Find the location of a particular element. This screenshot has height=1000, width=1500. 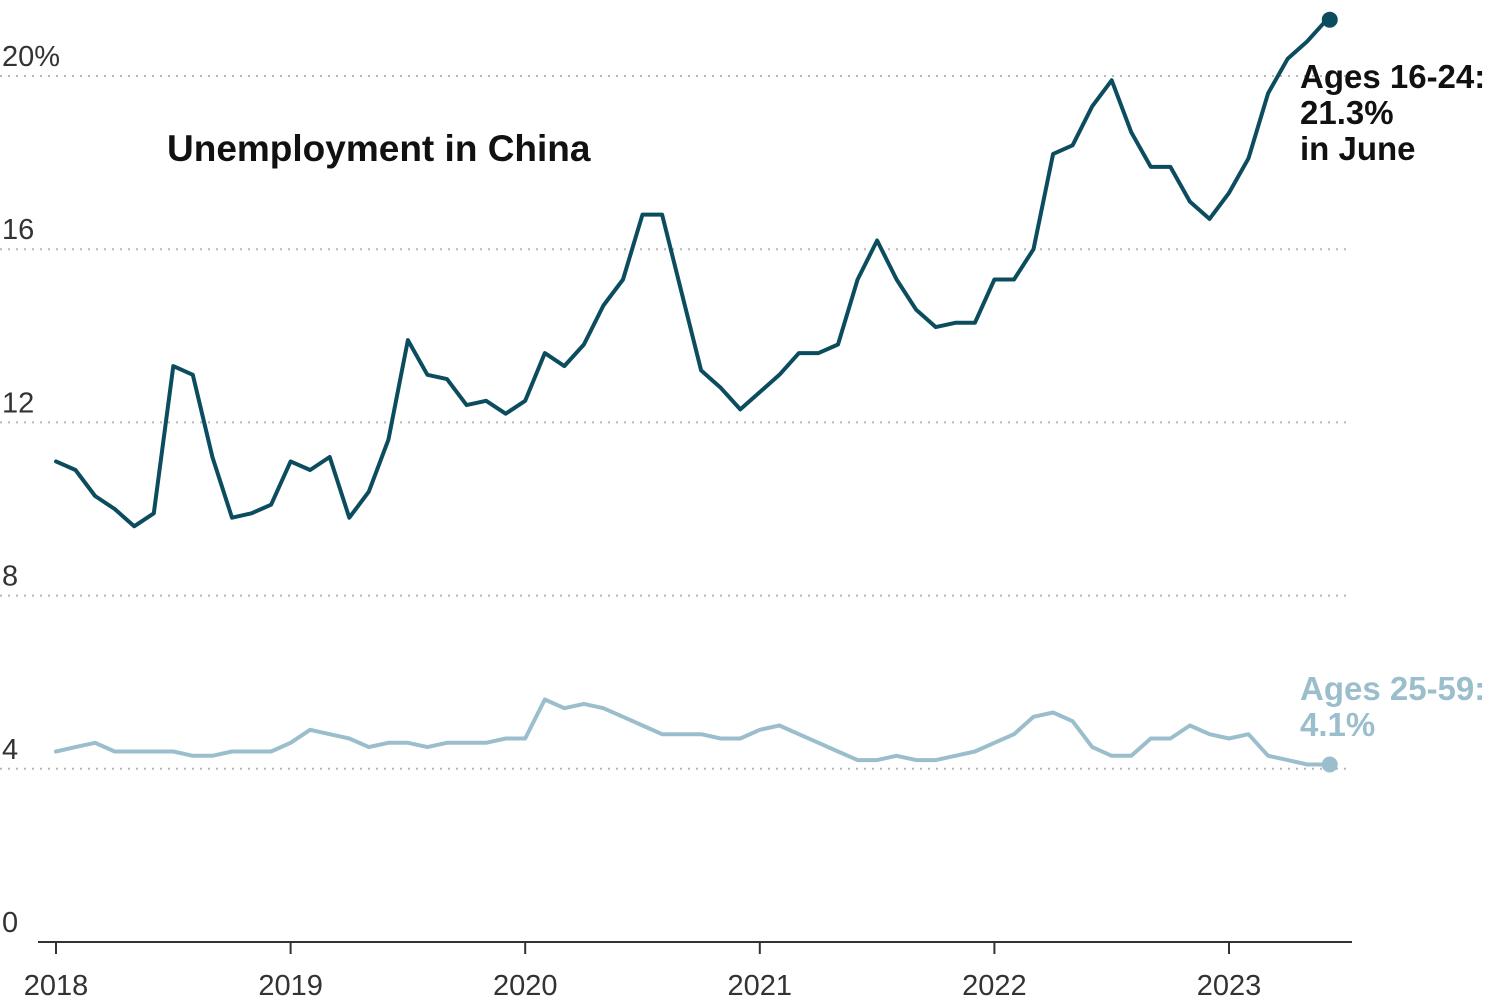

y-tick-label: 4 is located at coordinates (10, 750).